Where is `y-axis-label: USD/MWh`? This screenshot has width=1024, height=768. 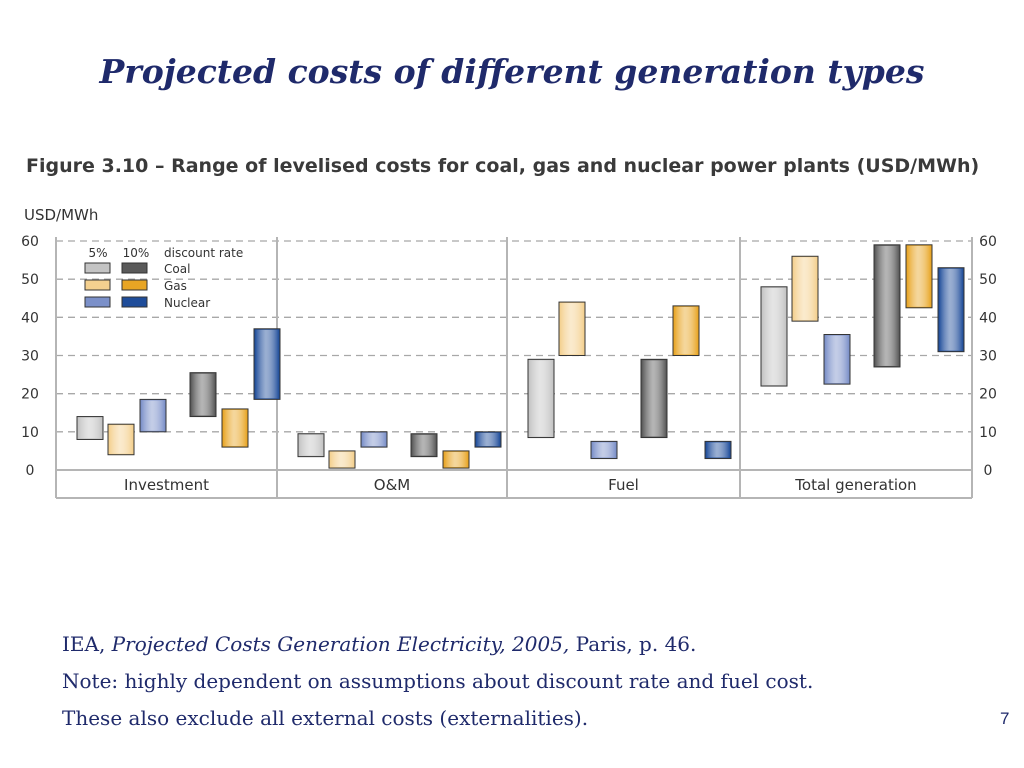
y-axis-label: USD/MWh is located at coordinates (61, 215).